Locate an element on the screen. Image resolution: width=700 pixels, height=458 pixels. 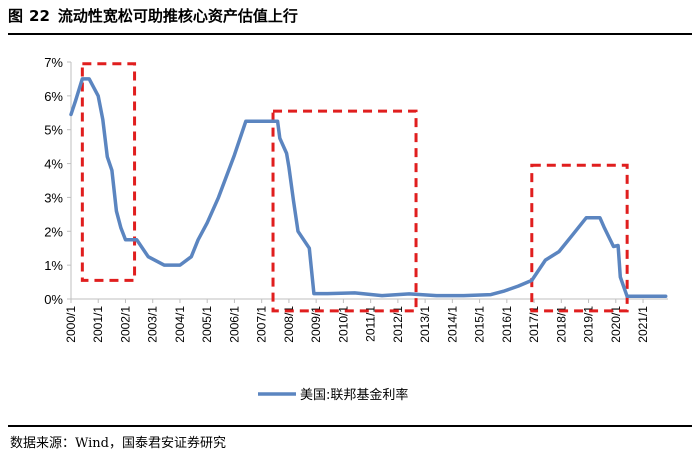
y-tick-label: 5% is located at coordinates (53, 130).